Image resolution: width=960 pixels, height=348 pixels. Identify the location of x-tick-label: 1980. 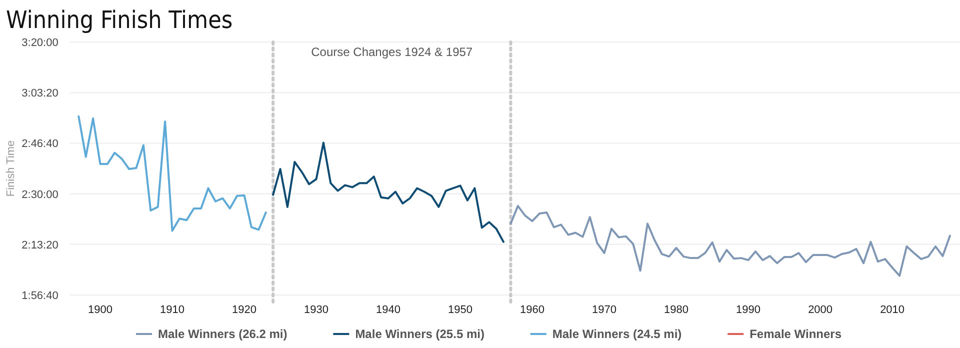
(676, 310).